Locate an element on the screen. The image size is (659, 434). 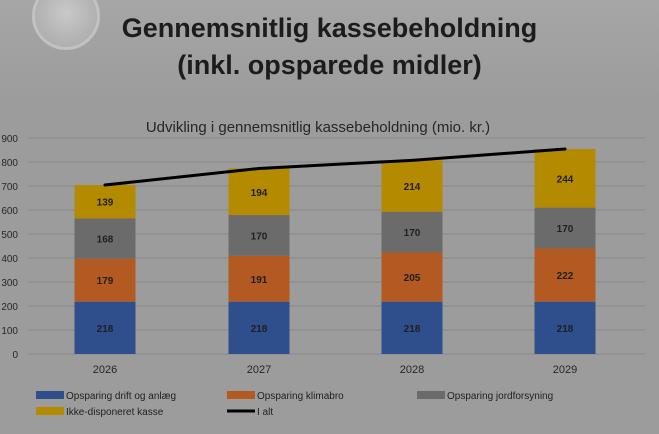
y-tick-label: 600 is located at coordinates (9, 211).